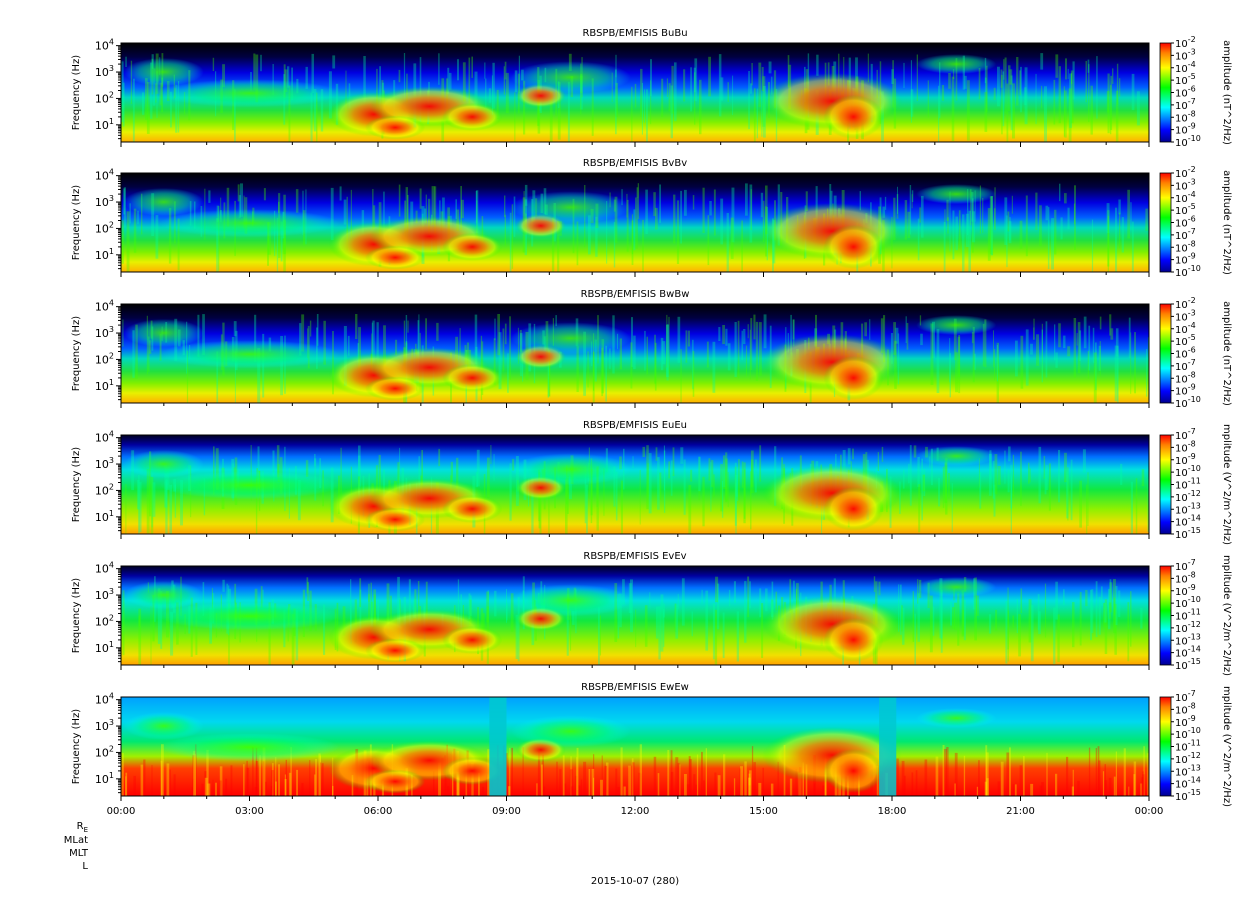 This screenshot has height=899, width=1248. I want to click on colorbar-tick-label: 10⁻⁷, so click(1185, 104).